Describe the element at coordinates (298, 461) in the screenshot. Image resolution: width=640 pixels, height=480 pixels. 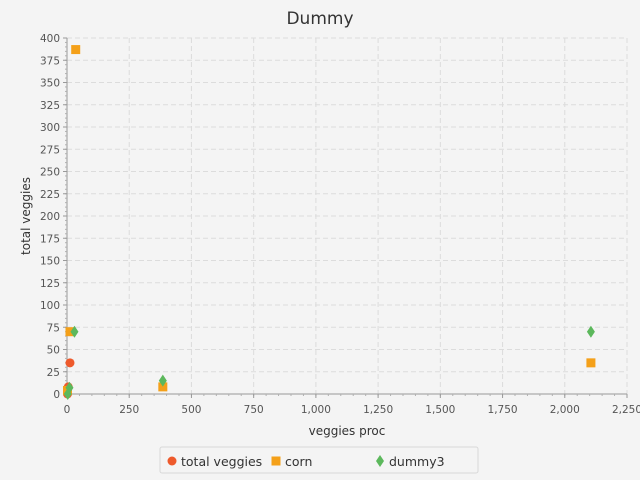
I see `legend-label: corn` at that location.